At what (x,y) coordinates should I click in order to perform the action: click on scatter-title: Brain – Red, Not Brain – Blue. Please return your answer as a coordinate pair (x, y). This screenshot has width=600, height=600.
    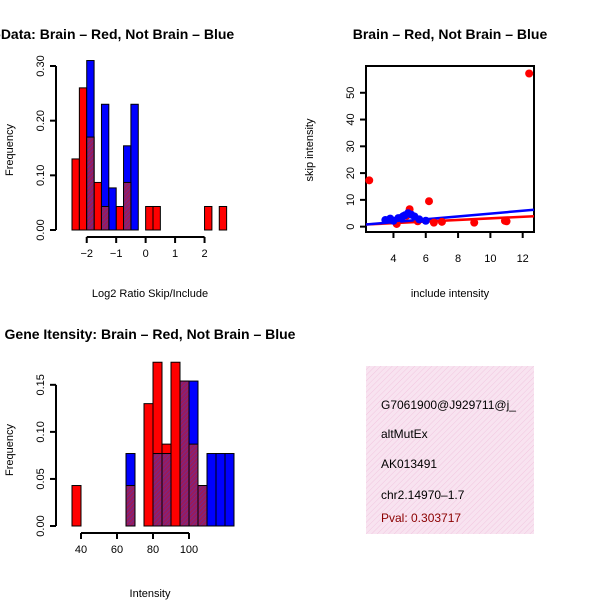
    Looking at the image, I should click on (450, 34).